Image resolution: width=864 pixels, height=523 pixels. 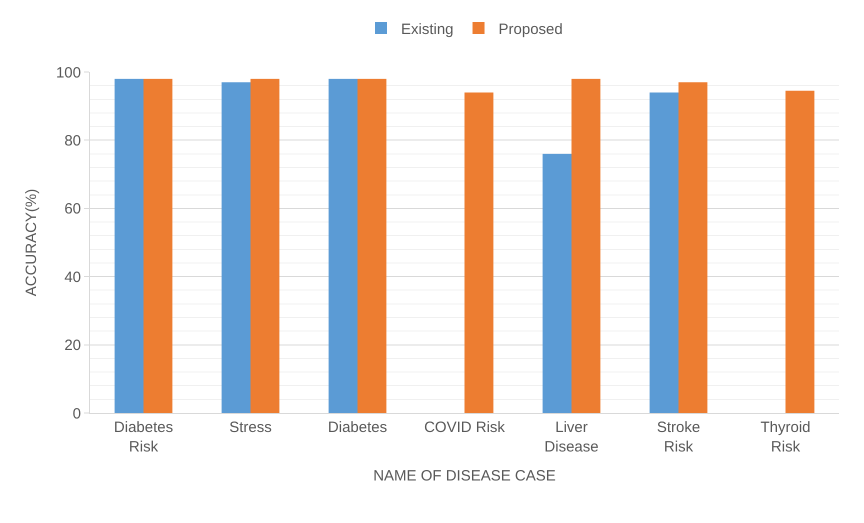 I want to click on y-tick-label: 60, so click(x=72, y=209).